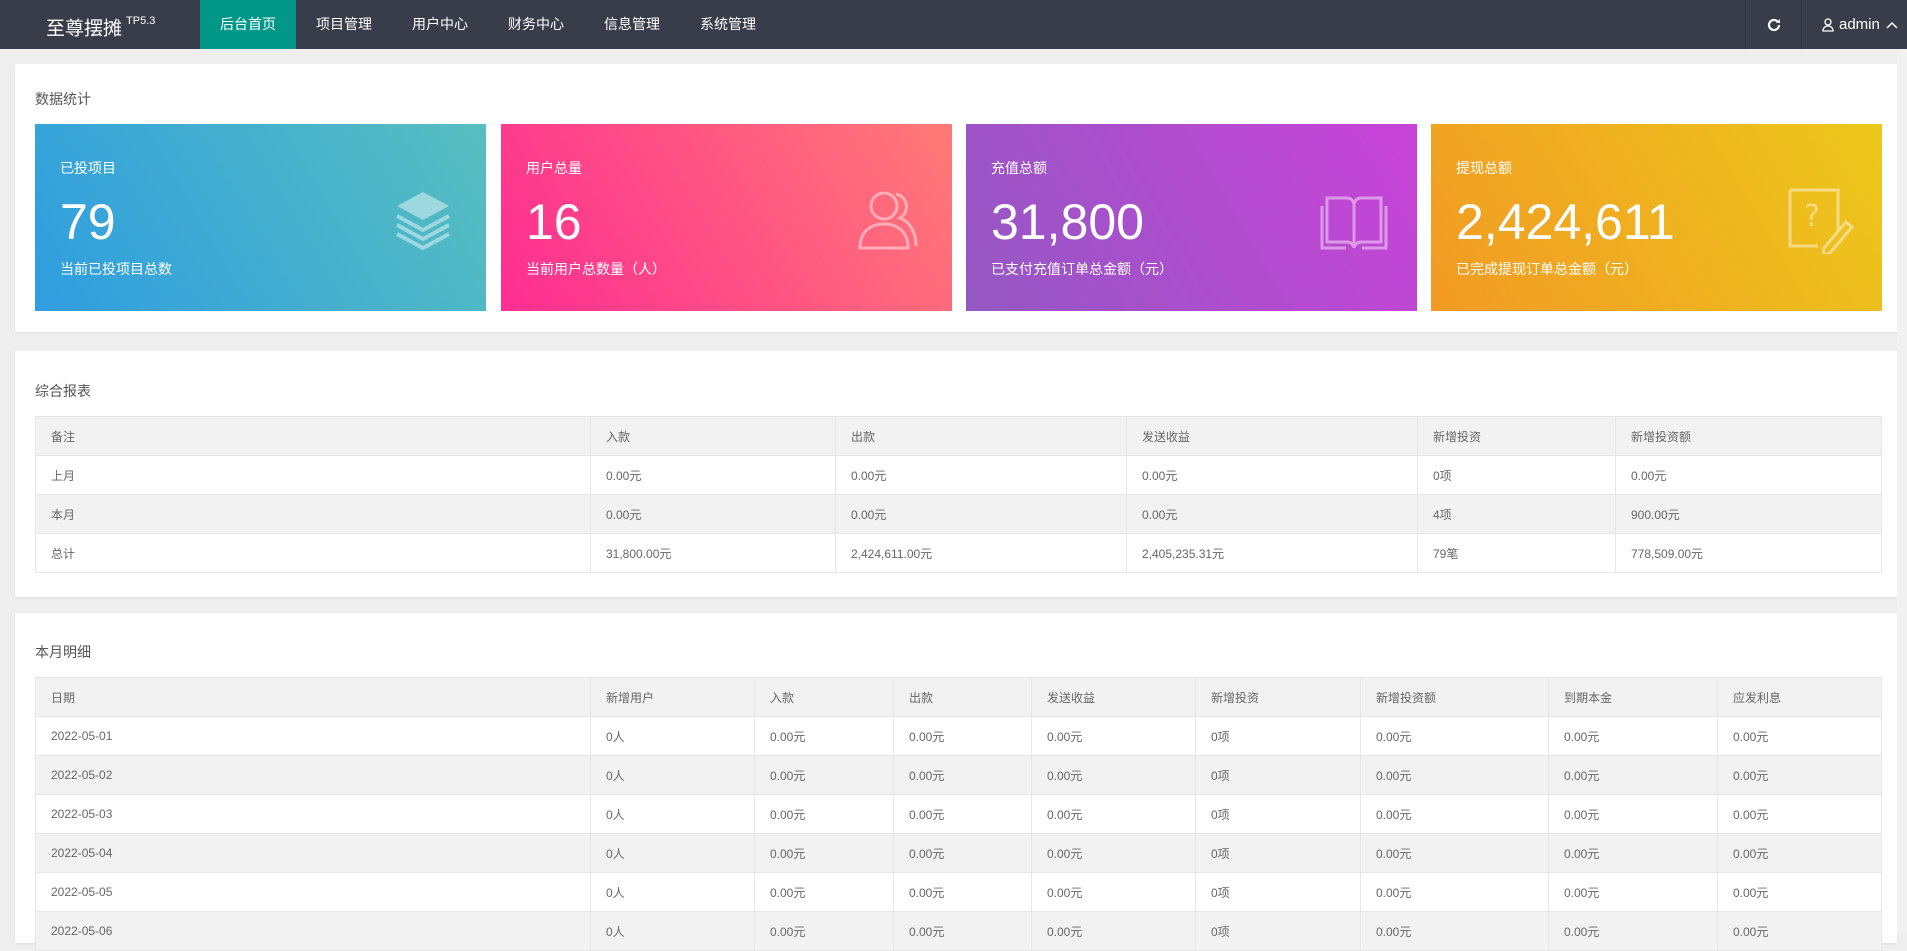 The width and height of the screenshot is (1907, 951). Describe the element at coordinates (63, 652) in the screenshot. I see `detail-title: 本月明细` at that location.